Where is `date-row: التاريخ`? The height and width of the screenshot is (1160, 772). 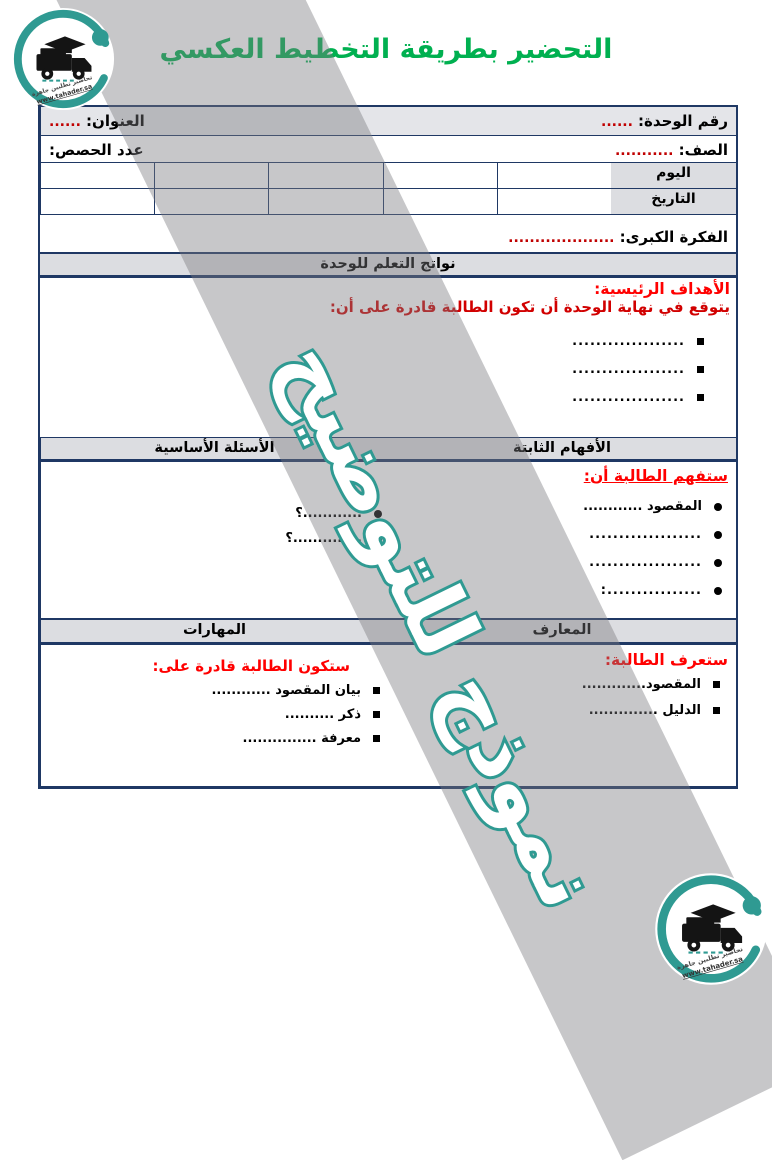
date-row: التاريخ is located at coordinates (387, 201).